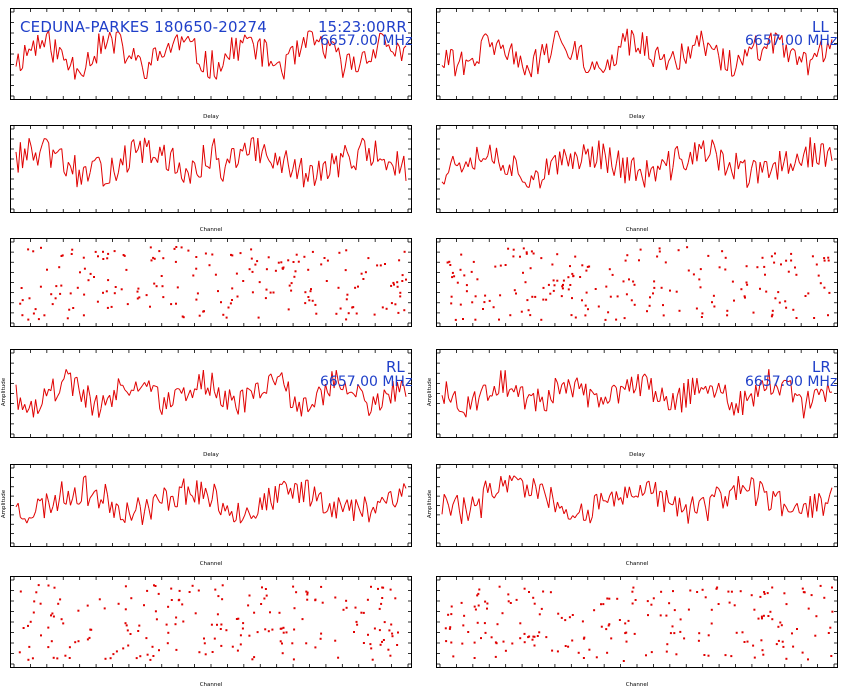 This screenshot has height=688, width=850. I want to click on x-axis-label: Channel, so click(211, 230).